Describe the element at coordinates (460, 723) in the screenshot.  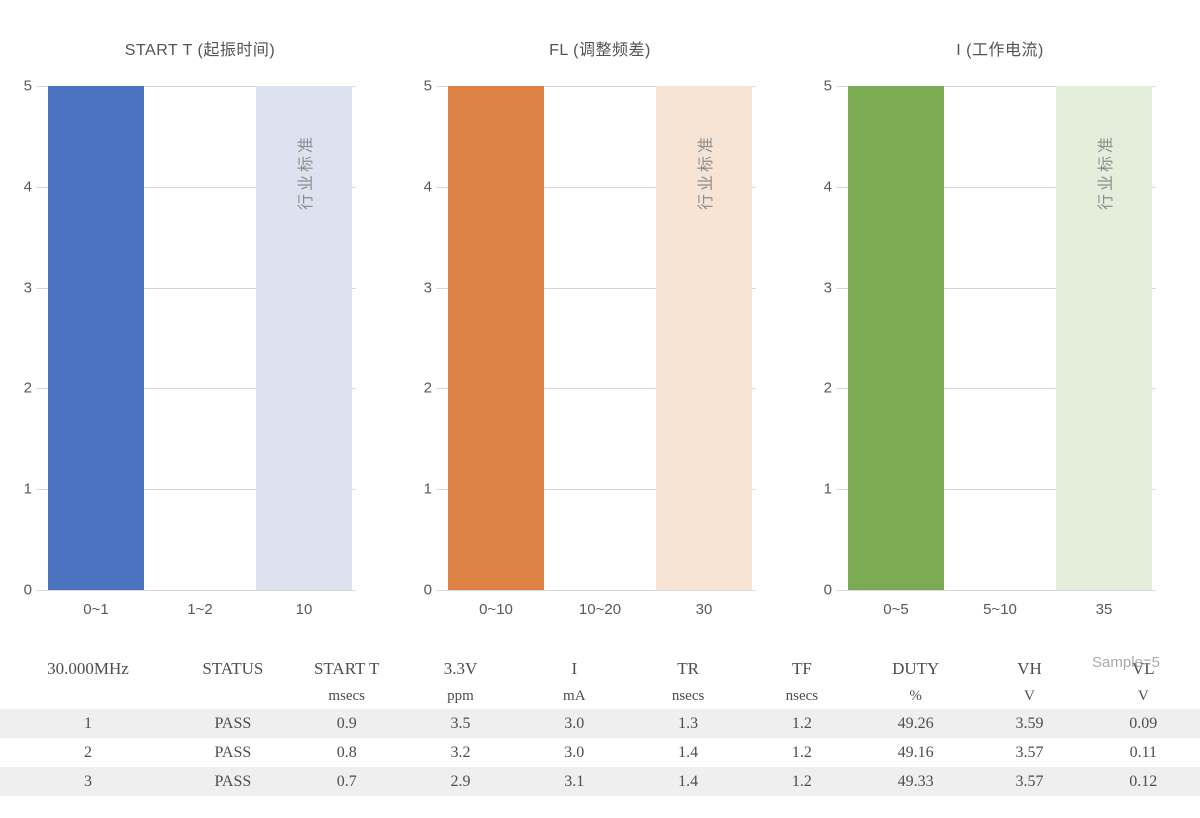
I see `table-cell: 3.5` at that location.